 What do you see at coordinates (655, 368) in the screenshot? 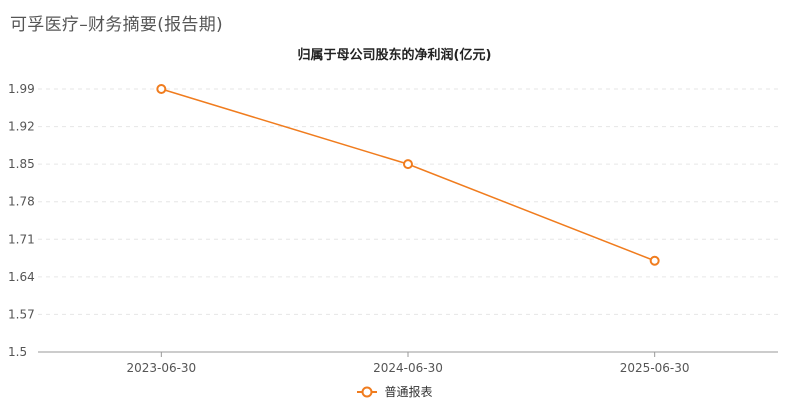
I see `x-tick-label: 2025-06-30` at bounding box center [655, 368].